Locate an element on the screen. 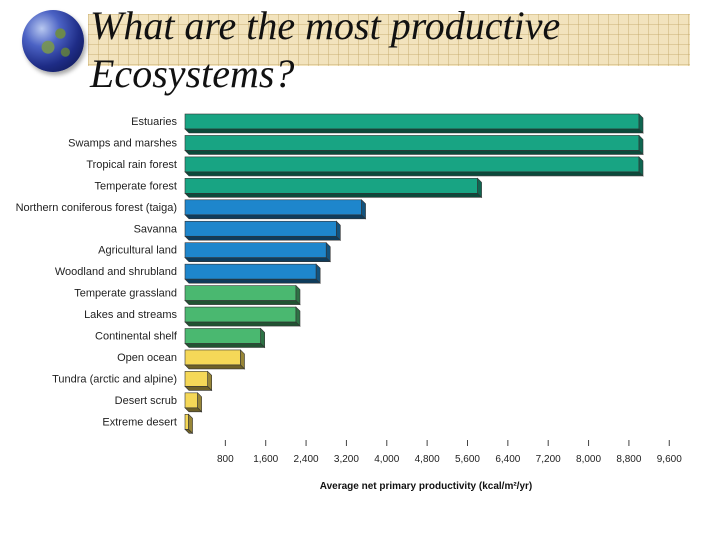 The height and width of the screenshot is (540, 720). x-tick-label: 3,200 is located at coordinates (346, 459).